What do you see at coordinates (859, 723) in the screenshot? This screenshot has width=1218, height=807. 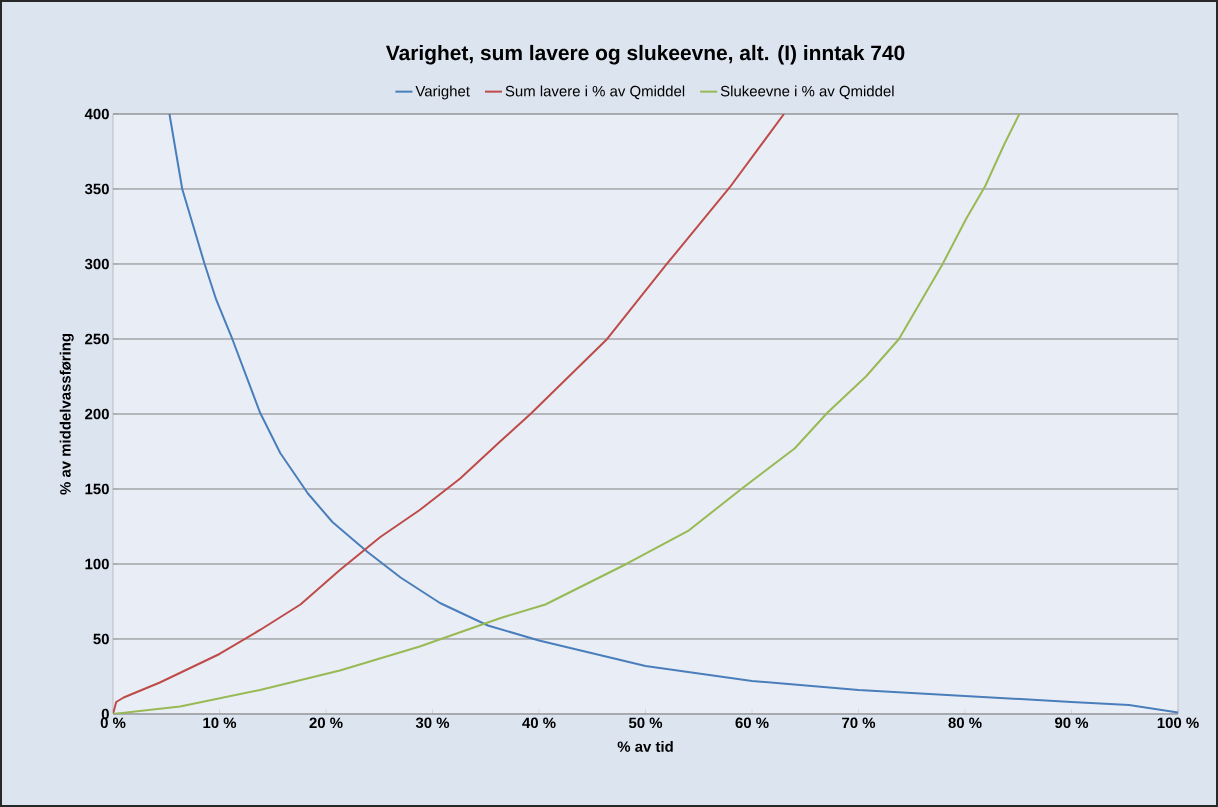 I see `x-tick-label: 70 %` at bounding box center [859, 723].